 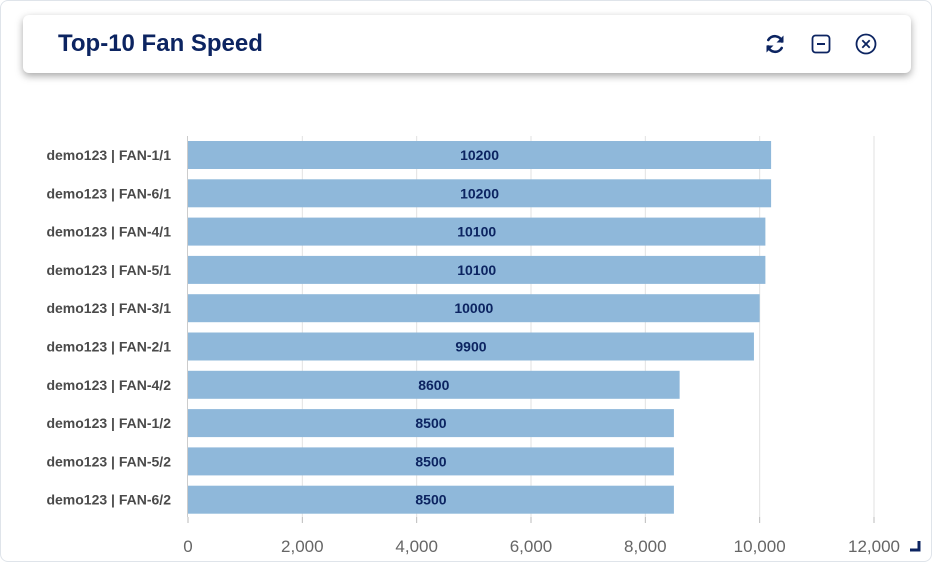 What do you see at coordinates (645, 546) in the screenshot?
I see `x-tick-label: 8,000` at bounding box center [645, 546].